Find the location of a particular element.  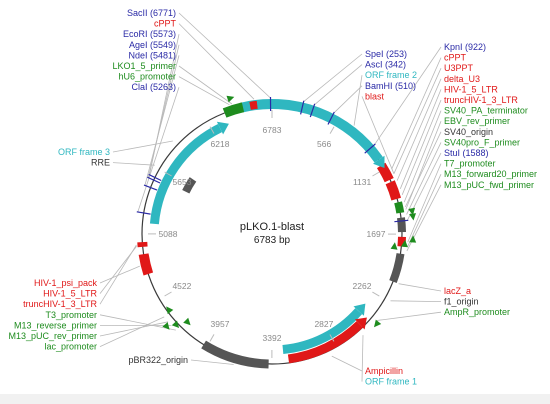

position-tick-label: 6783 is located at coordinates (272, 130).